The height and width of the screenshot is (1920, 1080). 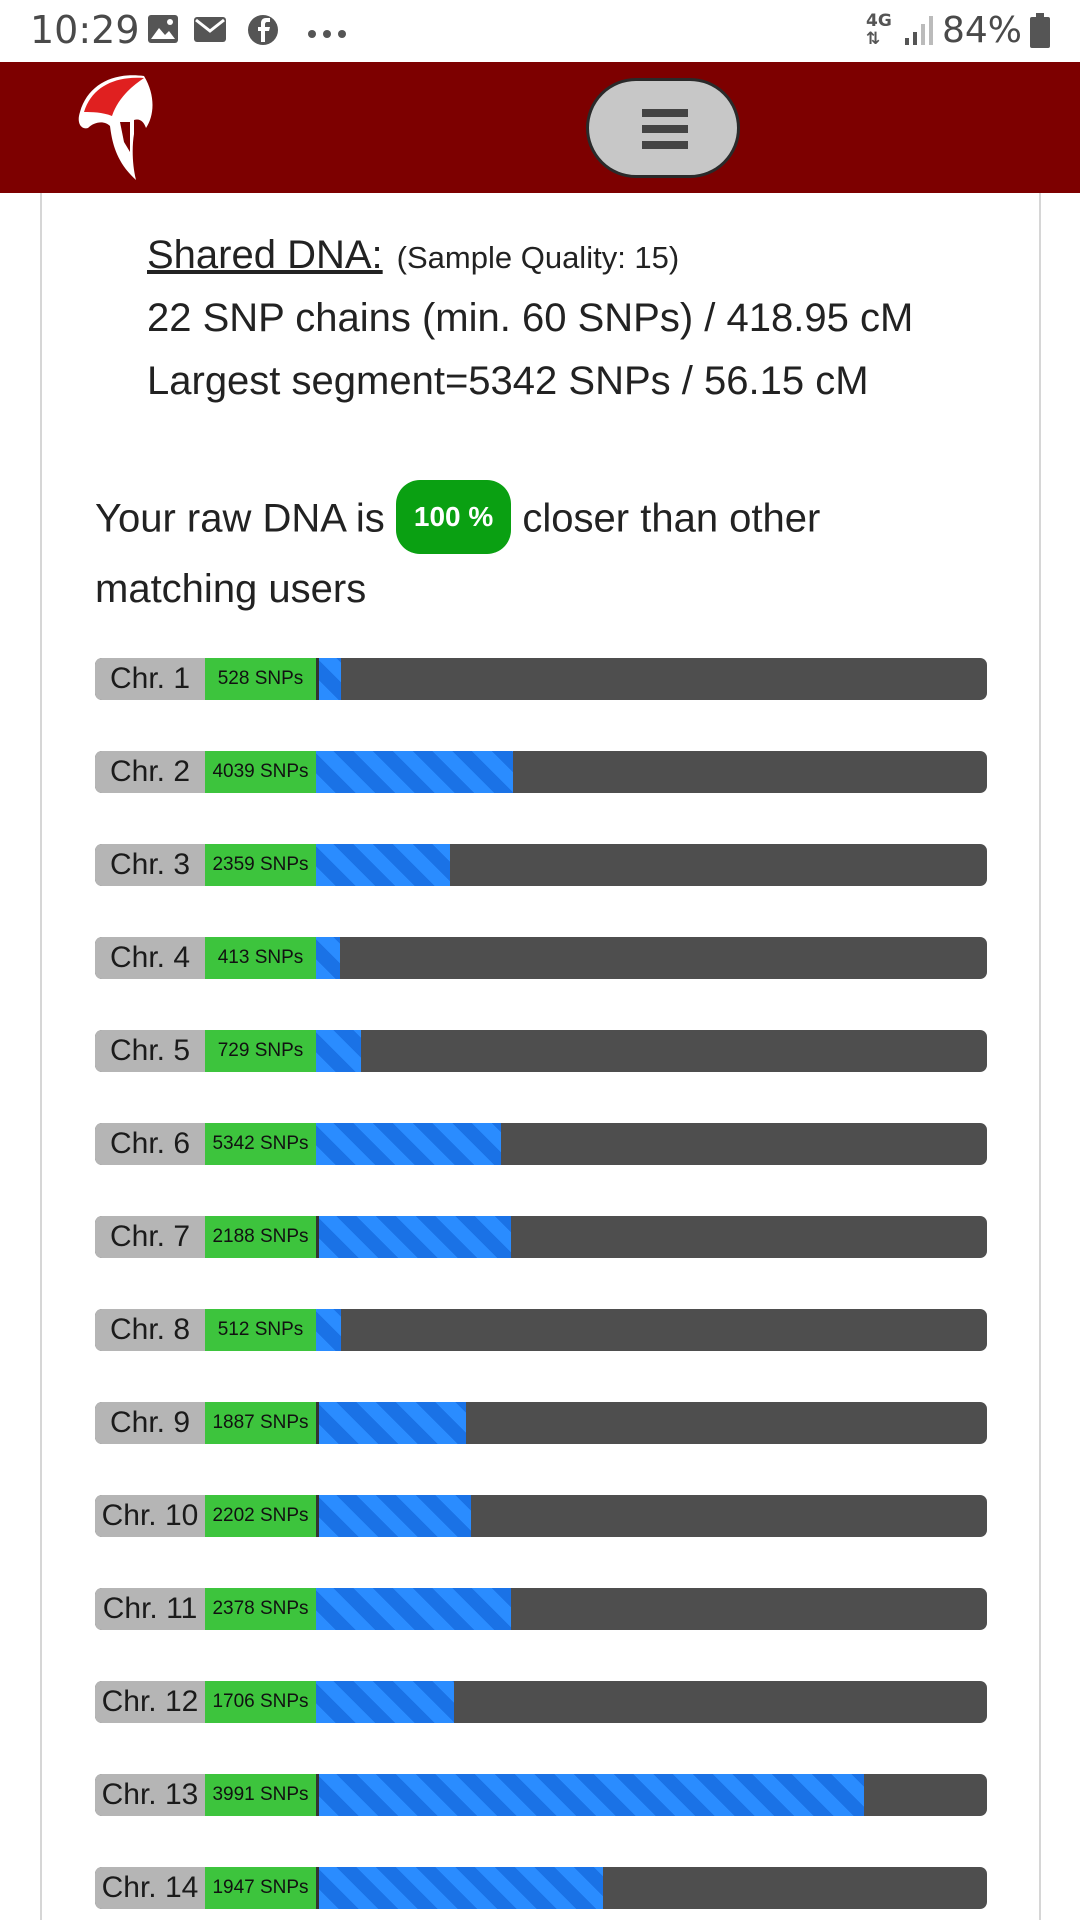 What do you see at coordinates (150, 1516) in the screenshot?
I see `chromosome-label: Chr. 10` at bounding box center [150, 1516].